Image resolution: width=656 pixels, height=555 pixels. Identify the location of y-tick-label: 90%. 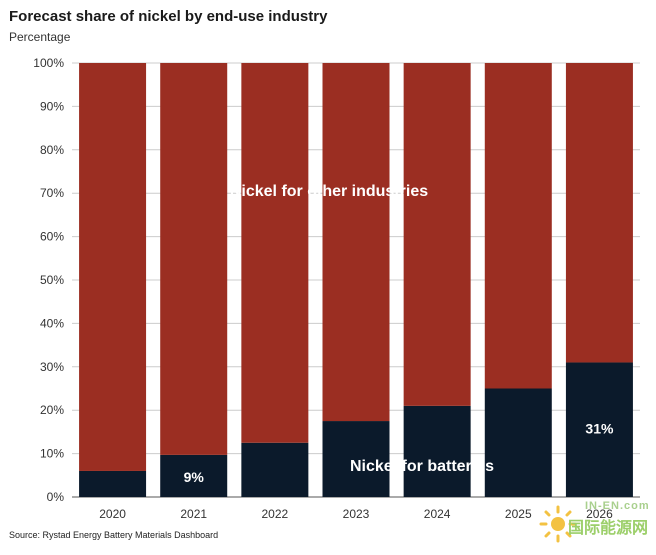
(52, 106).